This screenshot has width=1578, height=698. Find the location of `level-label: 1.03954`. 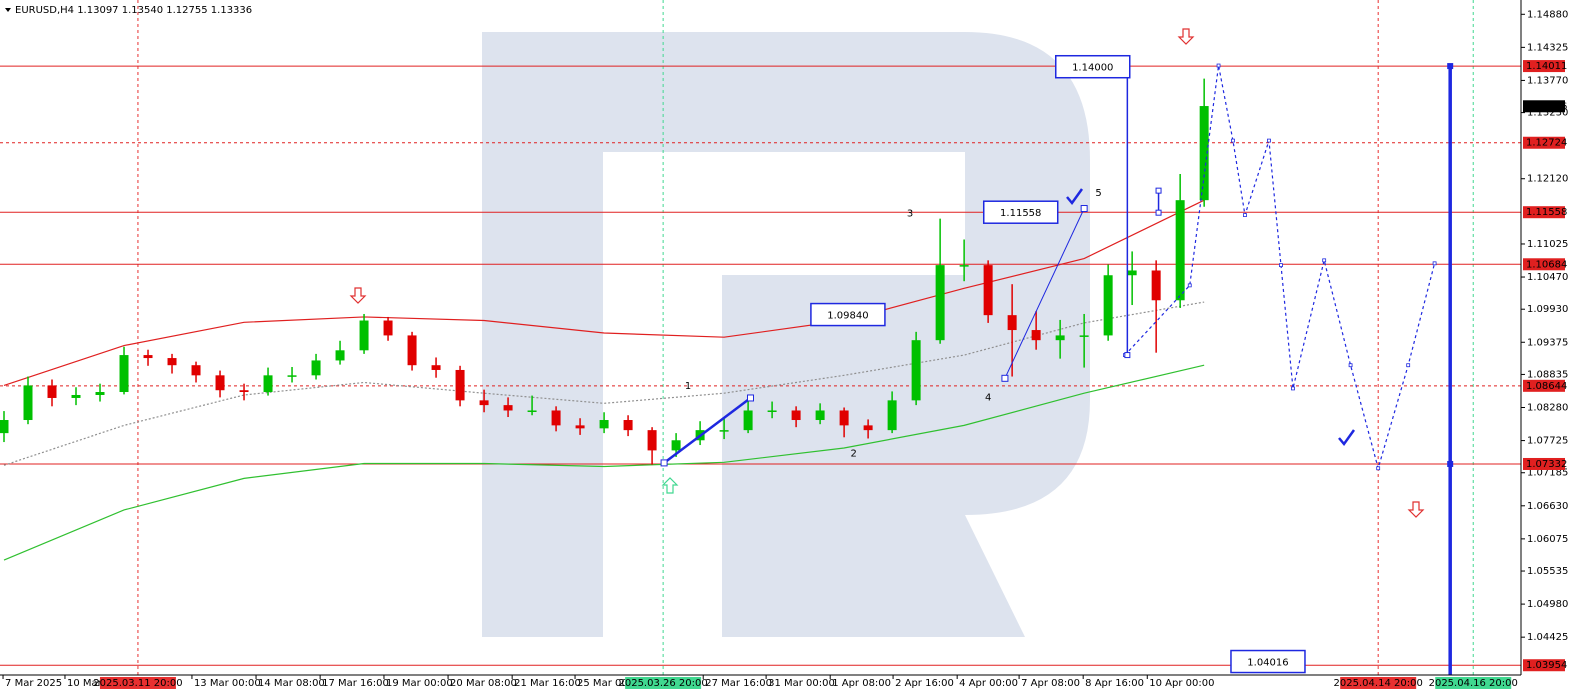

level-label: 1.03954 is located at coordinates (1546, 665).